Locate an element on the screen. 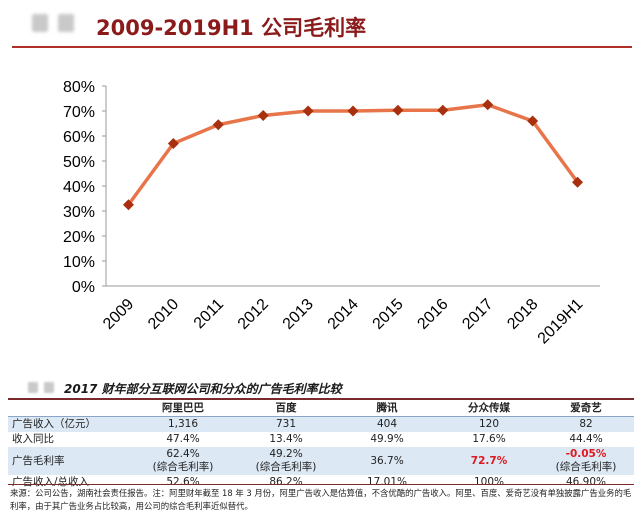 Image resolution: width=641 pixels, height=526 pixels. table-header-row: 阿里巴巴 百度 腾讯 分众传媒 爱奇艺 is located at coordinates (321, 408).